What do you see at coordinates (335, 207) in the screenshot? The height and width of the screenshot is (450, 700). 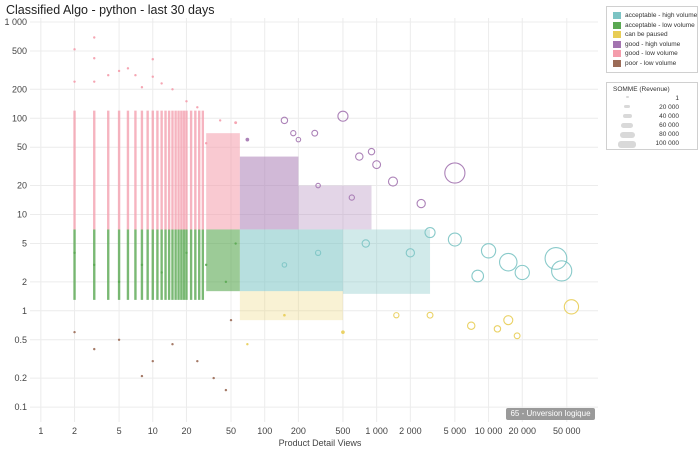 I see `band-good-high-tail` at bounding box center [335, 207].